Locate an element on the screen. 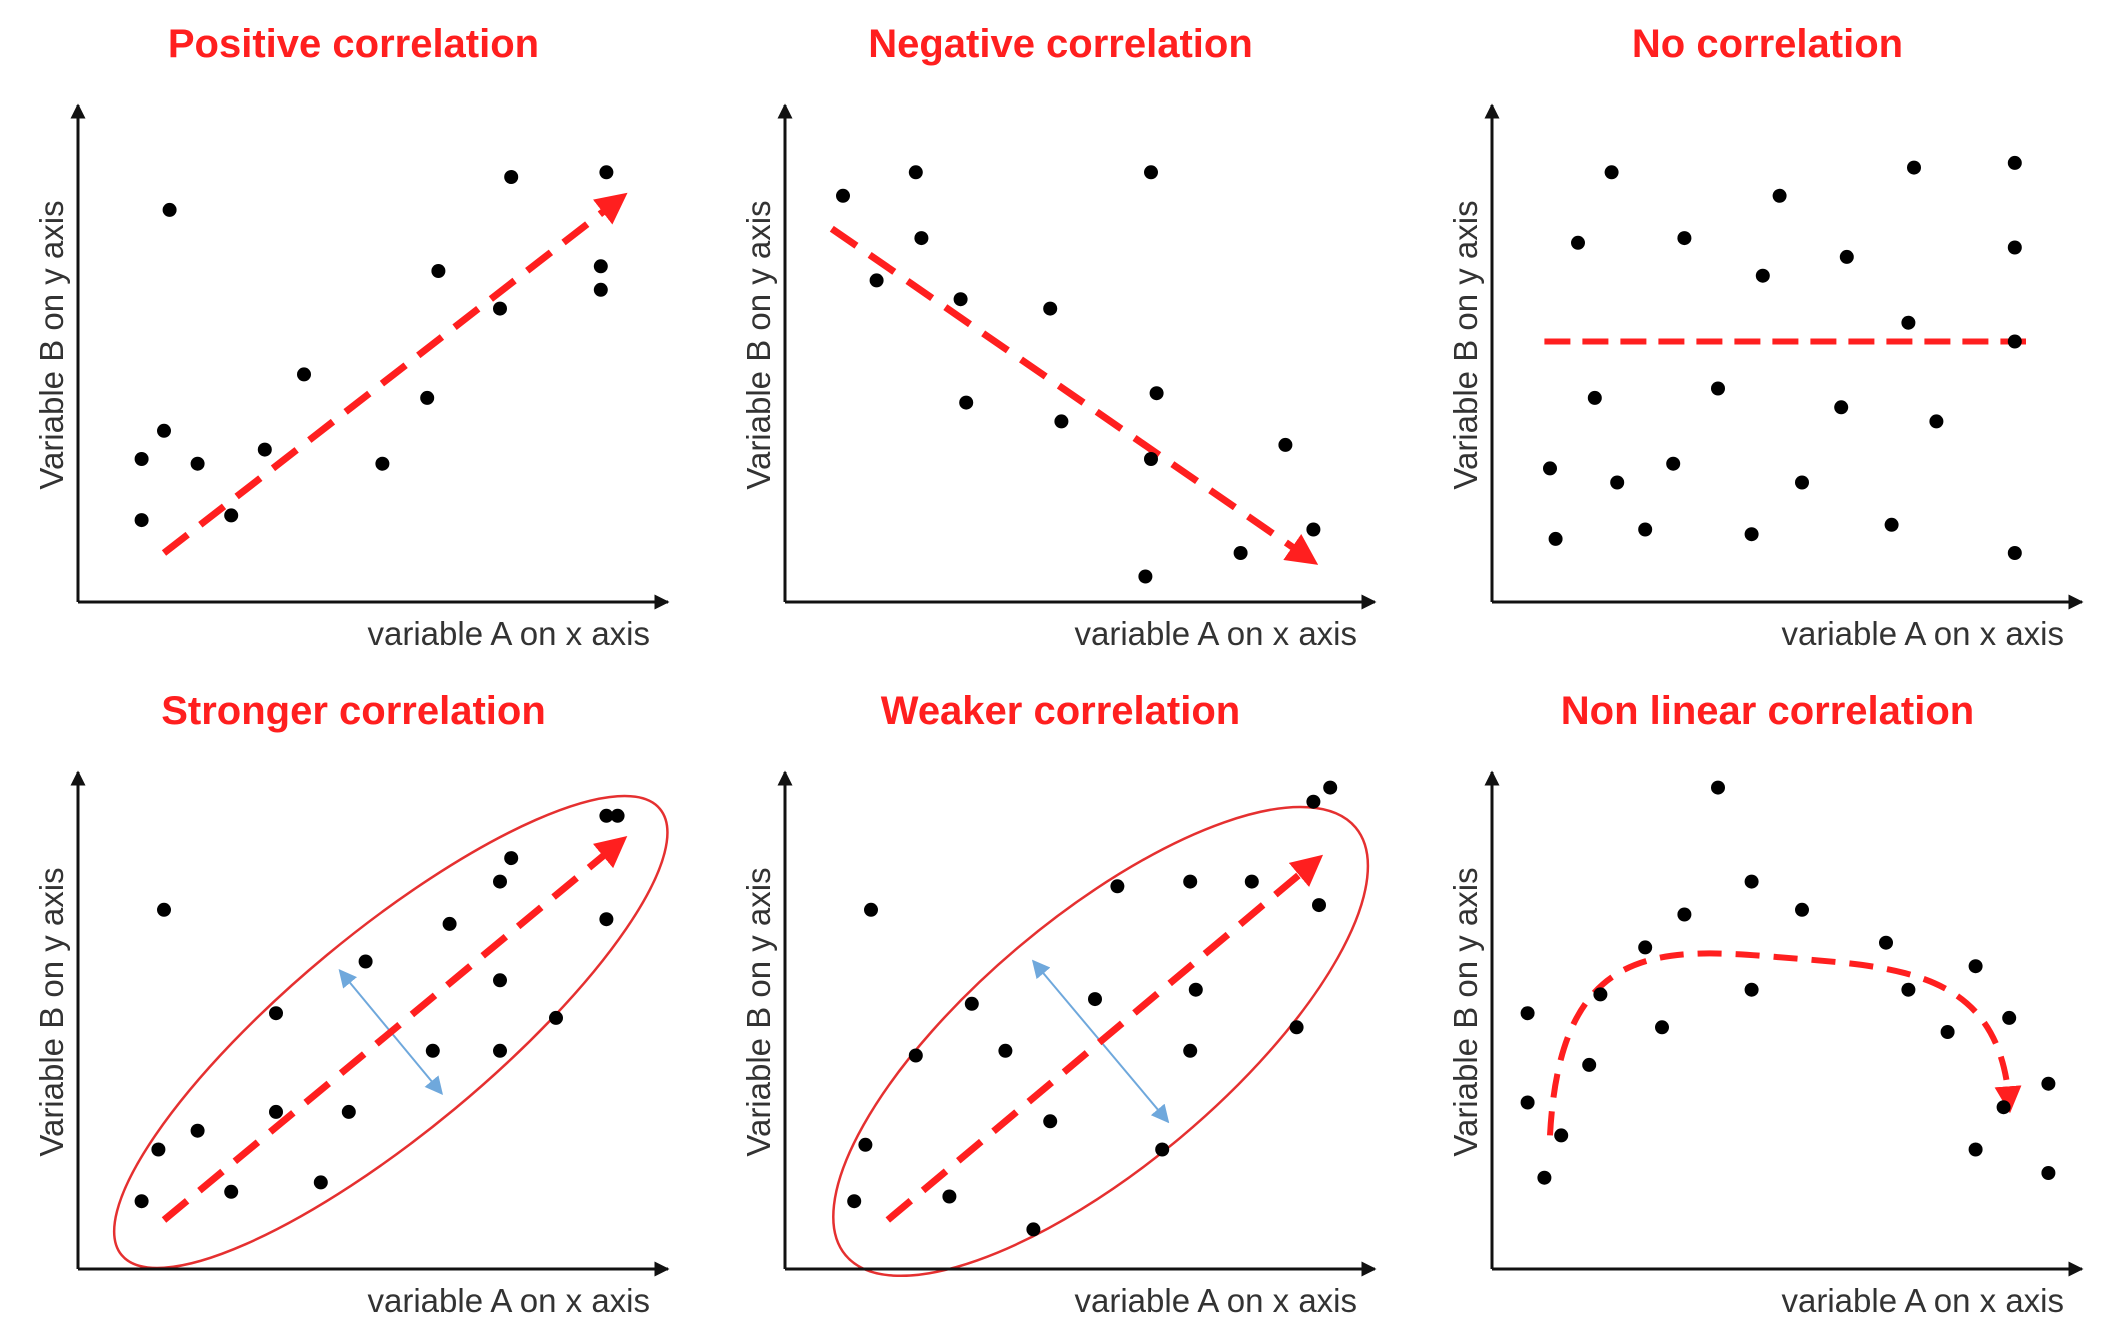  trend-curve is located at coordinates (1784, 1043).